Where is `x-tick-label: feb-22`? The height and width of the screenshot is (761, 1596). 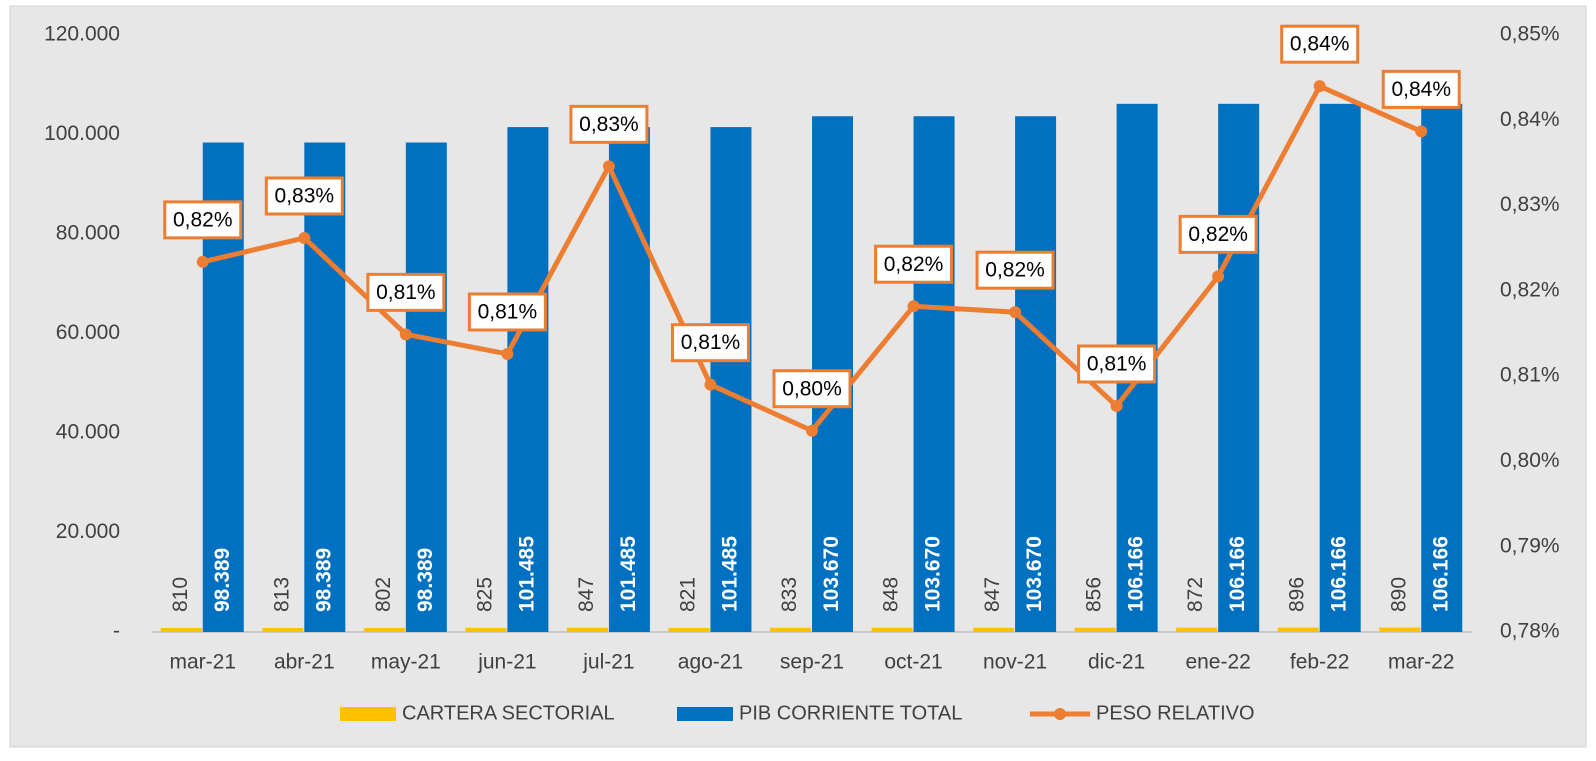 x-tick-label: feb-22 is located at coordinates (1320, 662).